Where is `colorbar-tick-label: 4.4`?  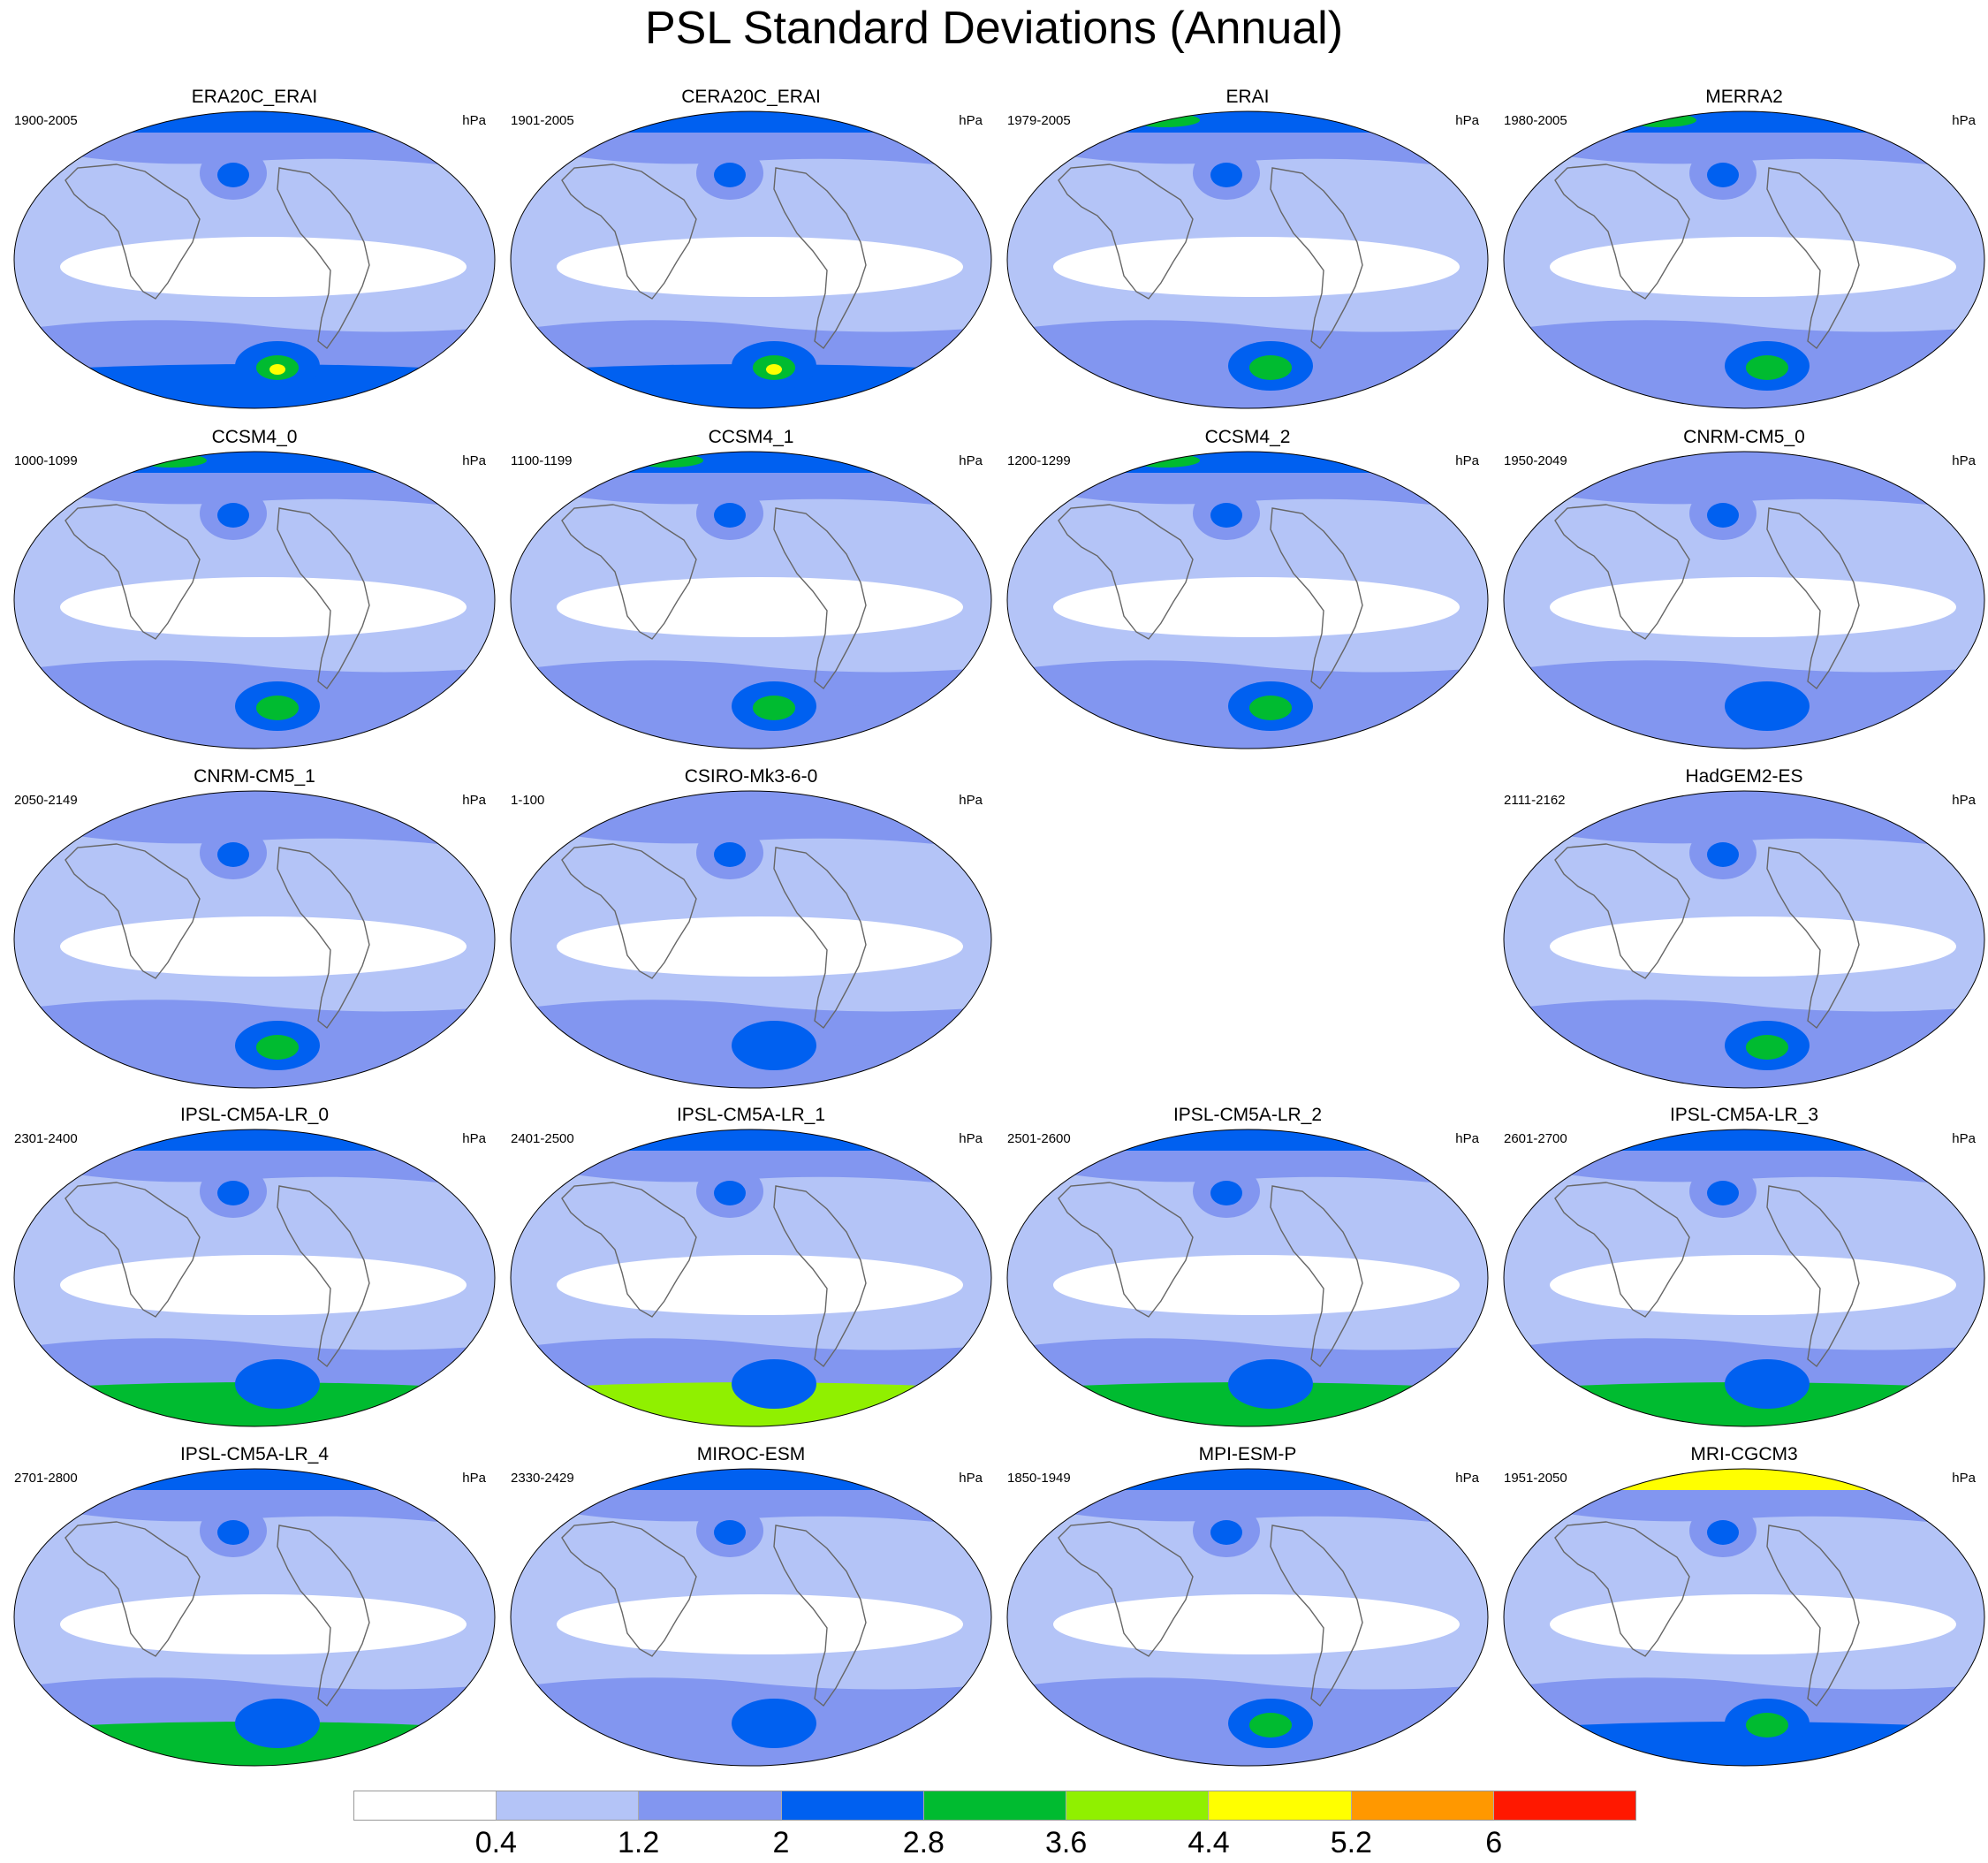
colorbar-tick-label: 4.4 is located at coordinates (1208, 1842).